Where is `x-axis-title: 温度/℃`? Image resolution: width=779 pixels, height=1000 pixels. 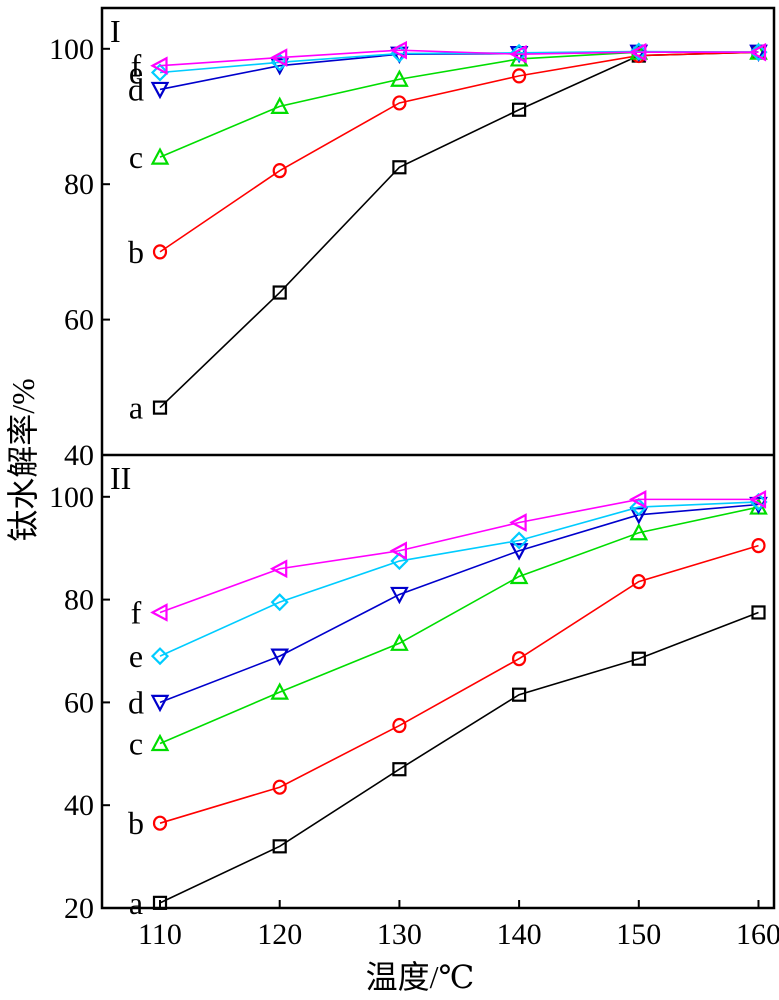
x-axis-title: 温度/℃ is located at coordinates (420, 977).